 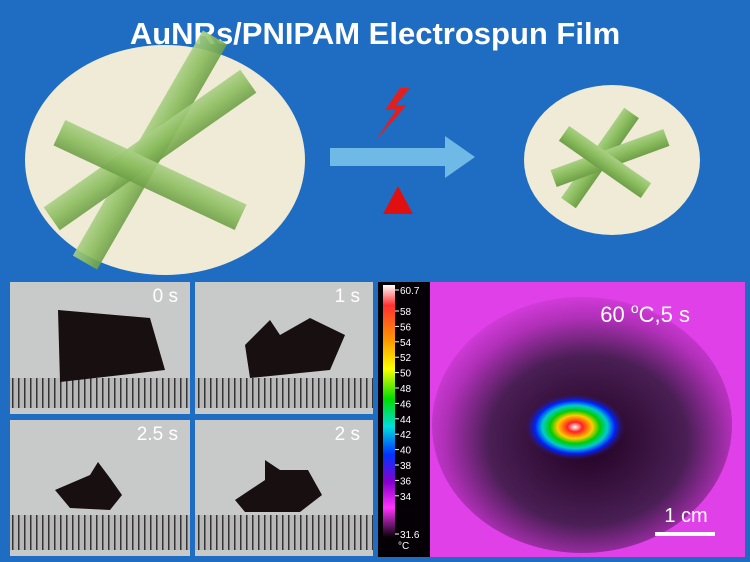 I want to click on photo-labels: 0 s 1 s 2.5 s 2 s, so click(x=248, y=365).